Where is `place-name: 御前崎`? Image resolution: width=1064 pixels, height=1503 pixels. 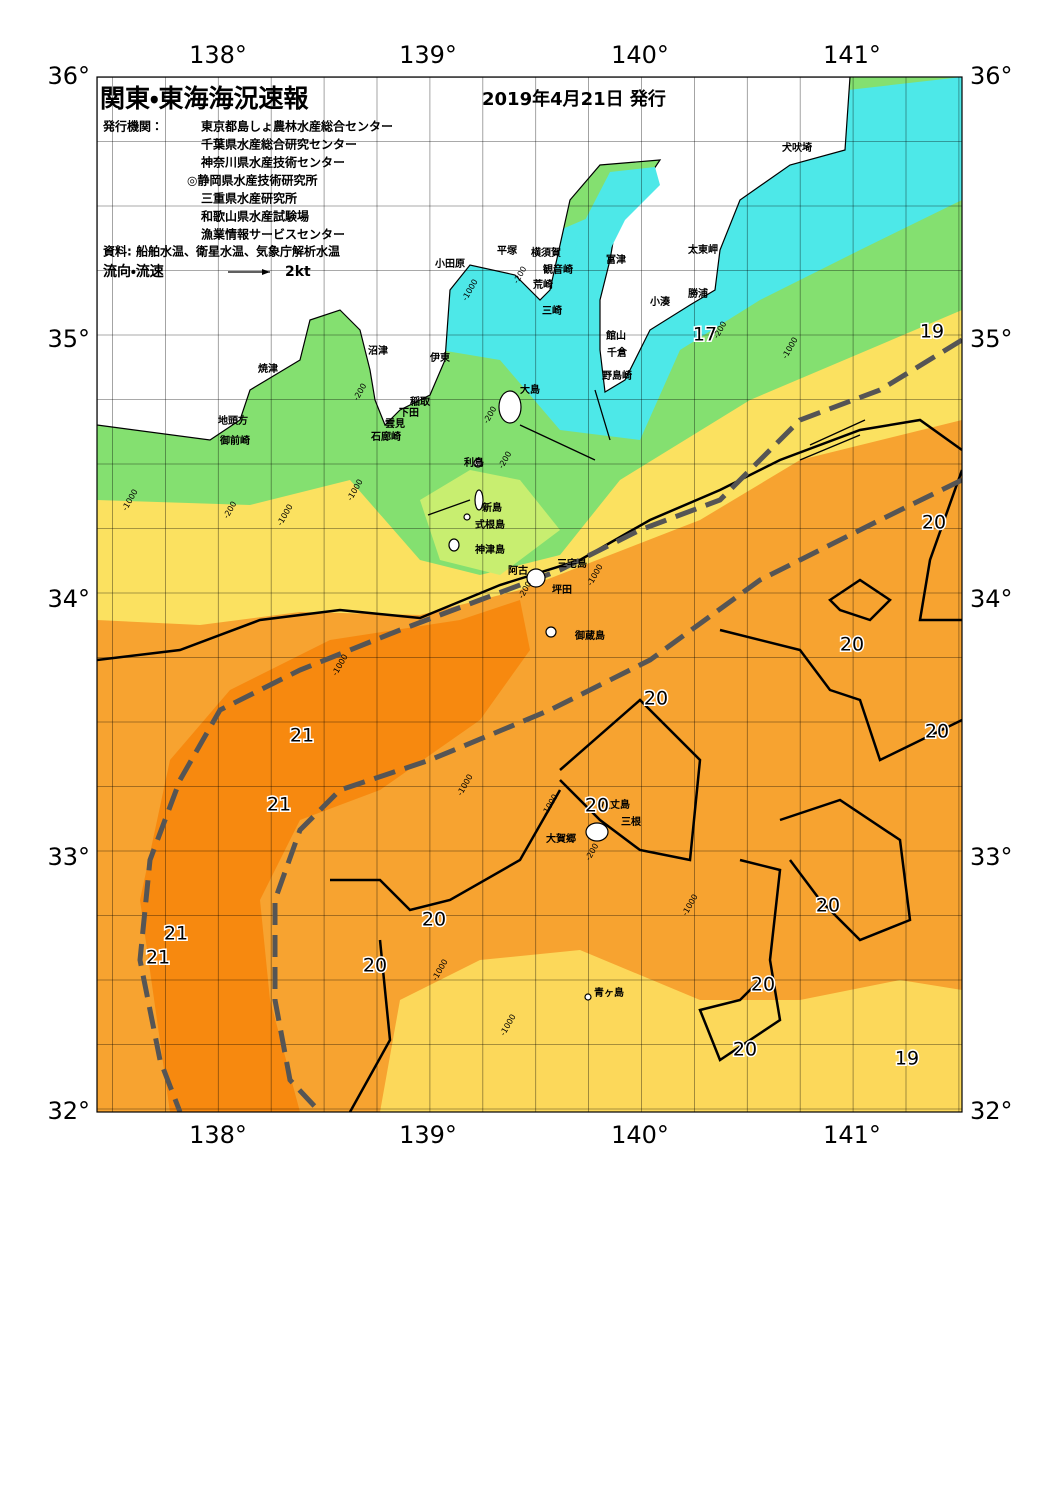 place-name: 御前崎 is located at coordinates (234, 440).